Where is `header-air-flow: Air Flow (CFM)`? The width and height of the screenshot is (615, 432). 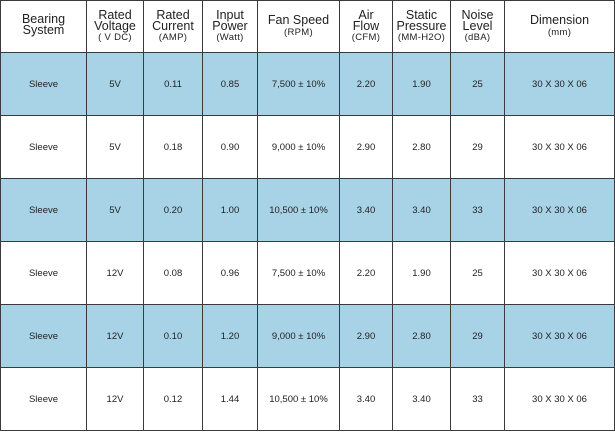
header-air-flow: Air Flow (CFM) is located at coordinates (366, 26).